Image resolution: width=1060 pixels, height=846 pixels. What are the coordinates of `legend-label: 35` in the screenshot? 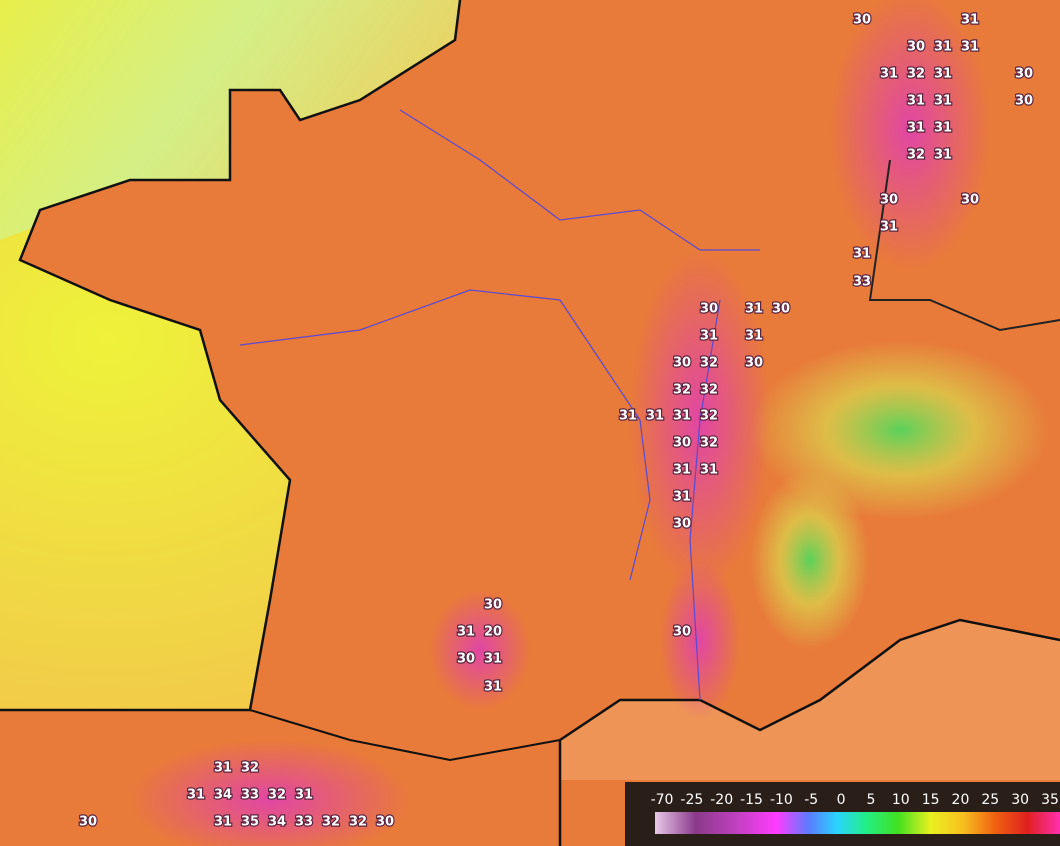 It's located at (1050, 800).